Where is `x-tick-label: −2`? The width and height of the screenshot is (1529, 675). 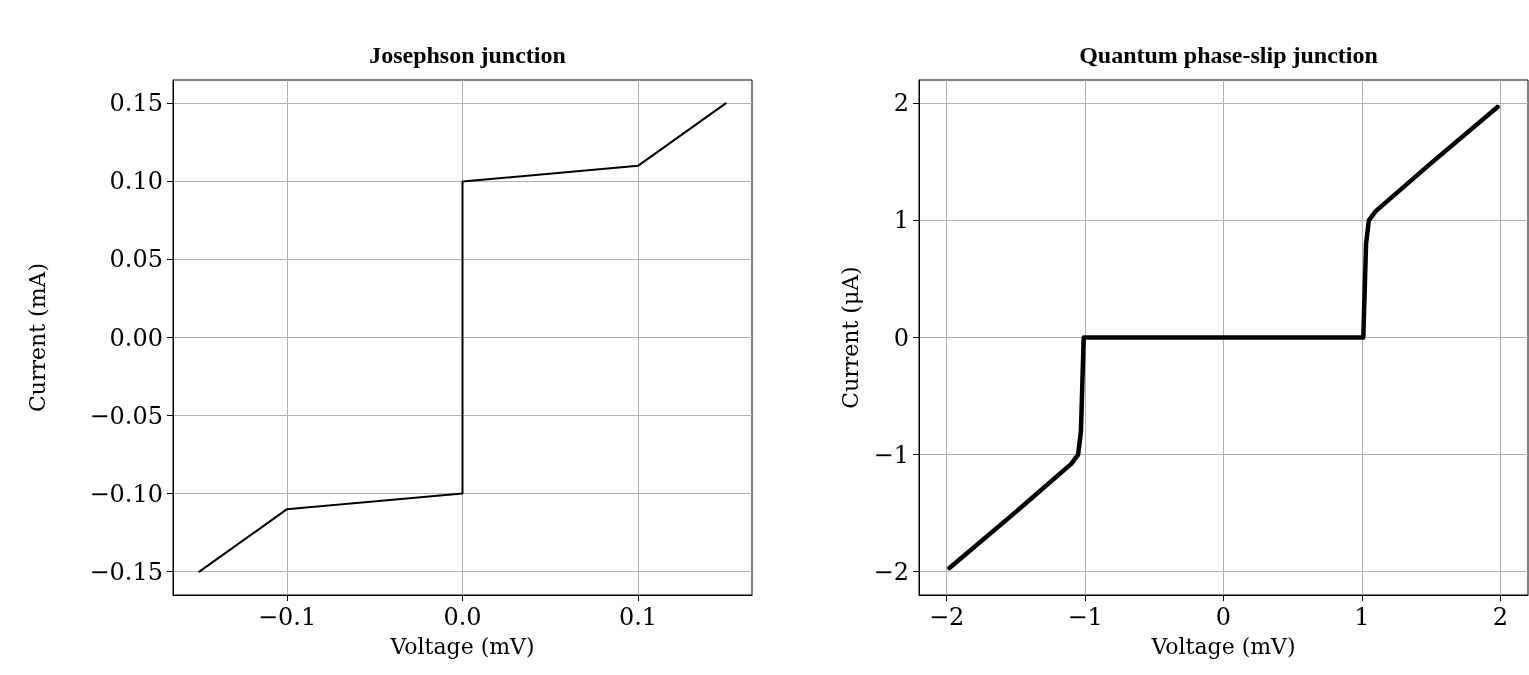
x-tick-label: −2 is located at coordinates (946, 617).